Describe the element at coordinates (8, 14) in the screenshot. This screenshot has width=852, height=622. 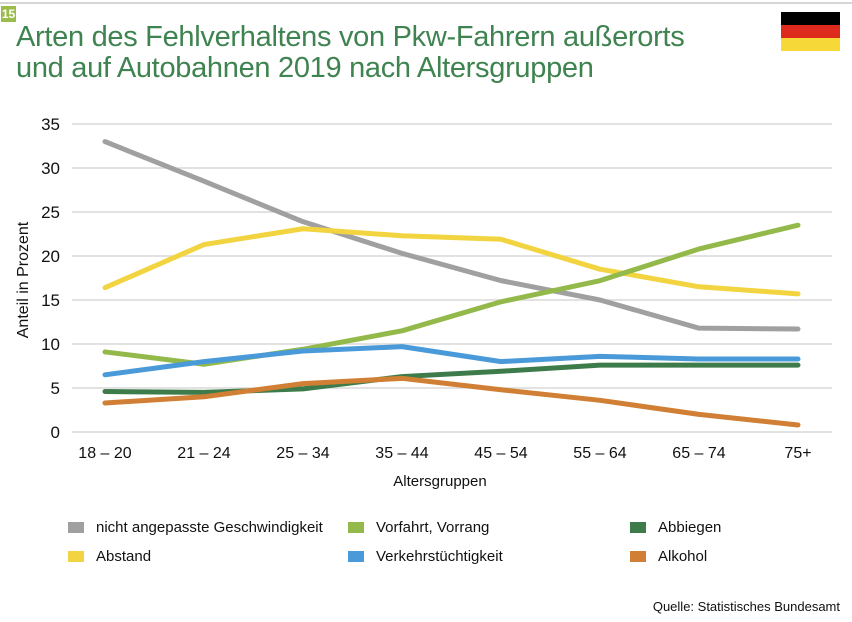
I see `figure-number-badge: 15` at that location.